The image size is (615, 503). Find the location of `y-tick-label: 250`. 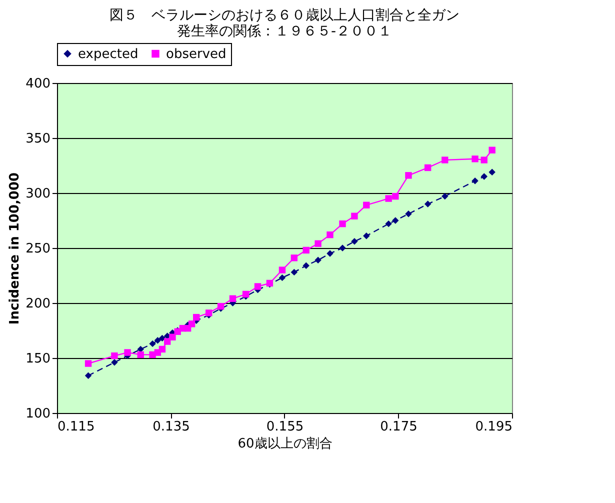

y-tick-label: 250 is located at coordinates (38, 249).